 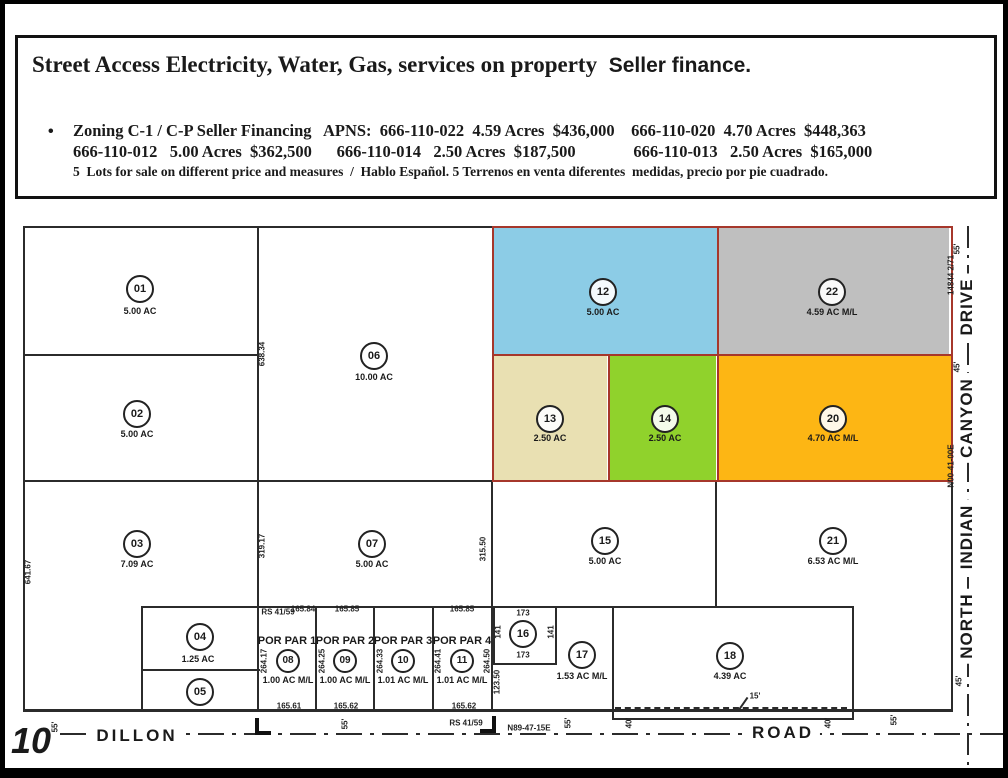 I want to click on parcel-11-number: 11, so click(x=462, y=661).